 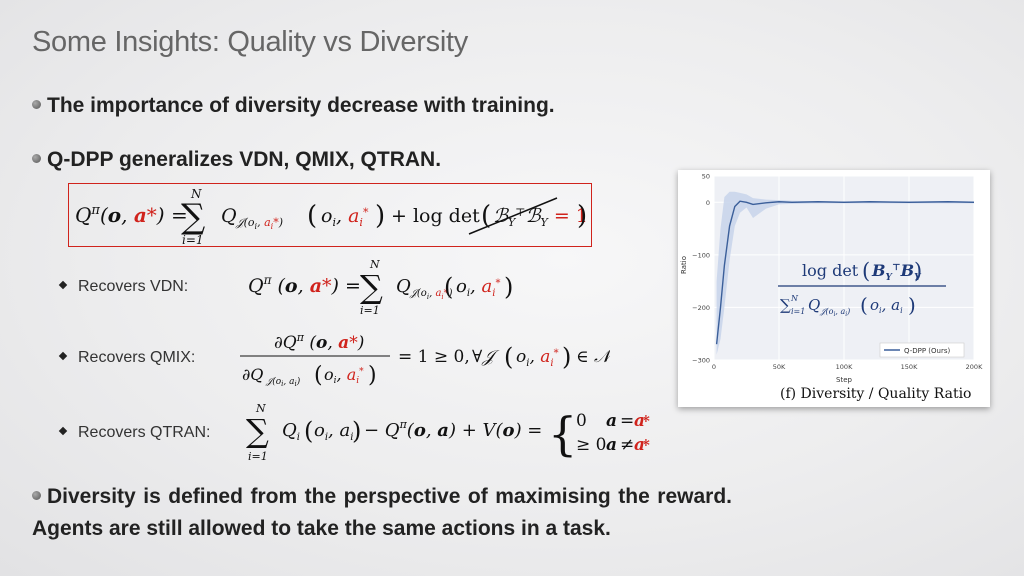 What do you see at coordinates (144, 432) in the screenshot?
I see `sub-item-label: Recovers QTRAN:` at bounding box center [144, 432].